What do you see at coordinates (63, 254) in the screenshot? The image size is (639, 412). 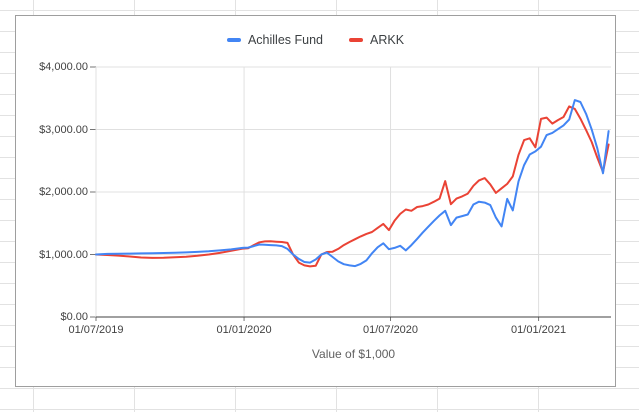 I see `y-axis-tick-label: $1,000.00` at bounding box center [63, 254].